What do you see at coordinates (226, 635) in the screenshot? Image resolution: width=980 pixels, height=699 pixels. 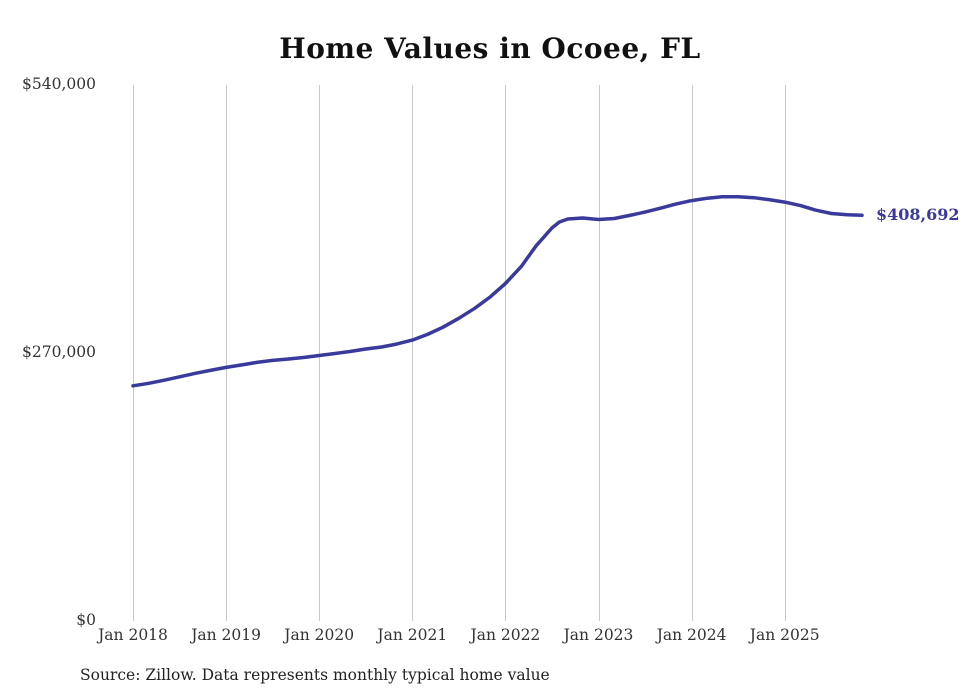 I see `x-tick-label: Jan 2019` at bounding box center [226, 635].